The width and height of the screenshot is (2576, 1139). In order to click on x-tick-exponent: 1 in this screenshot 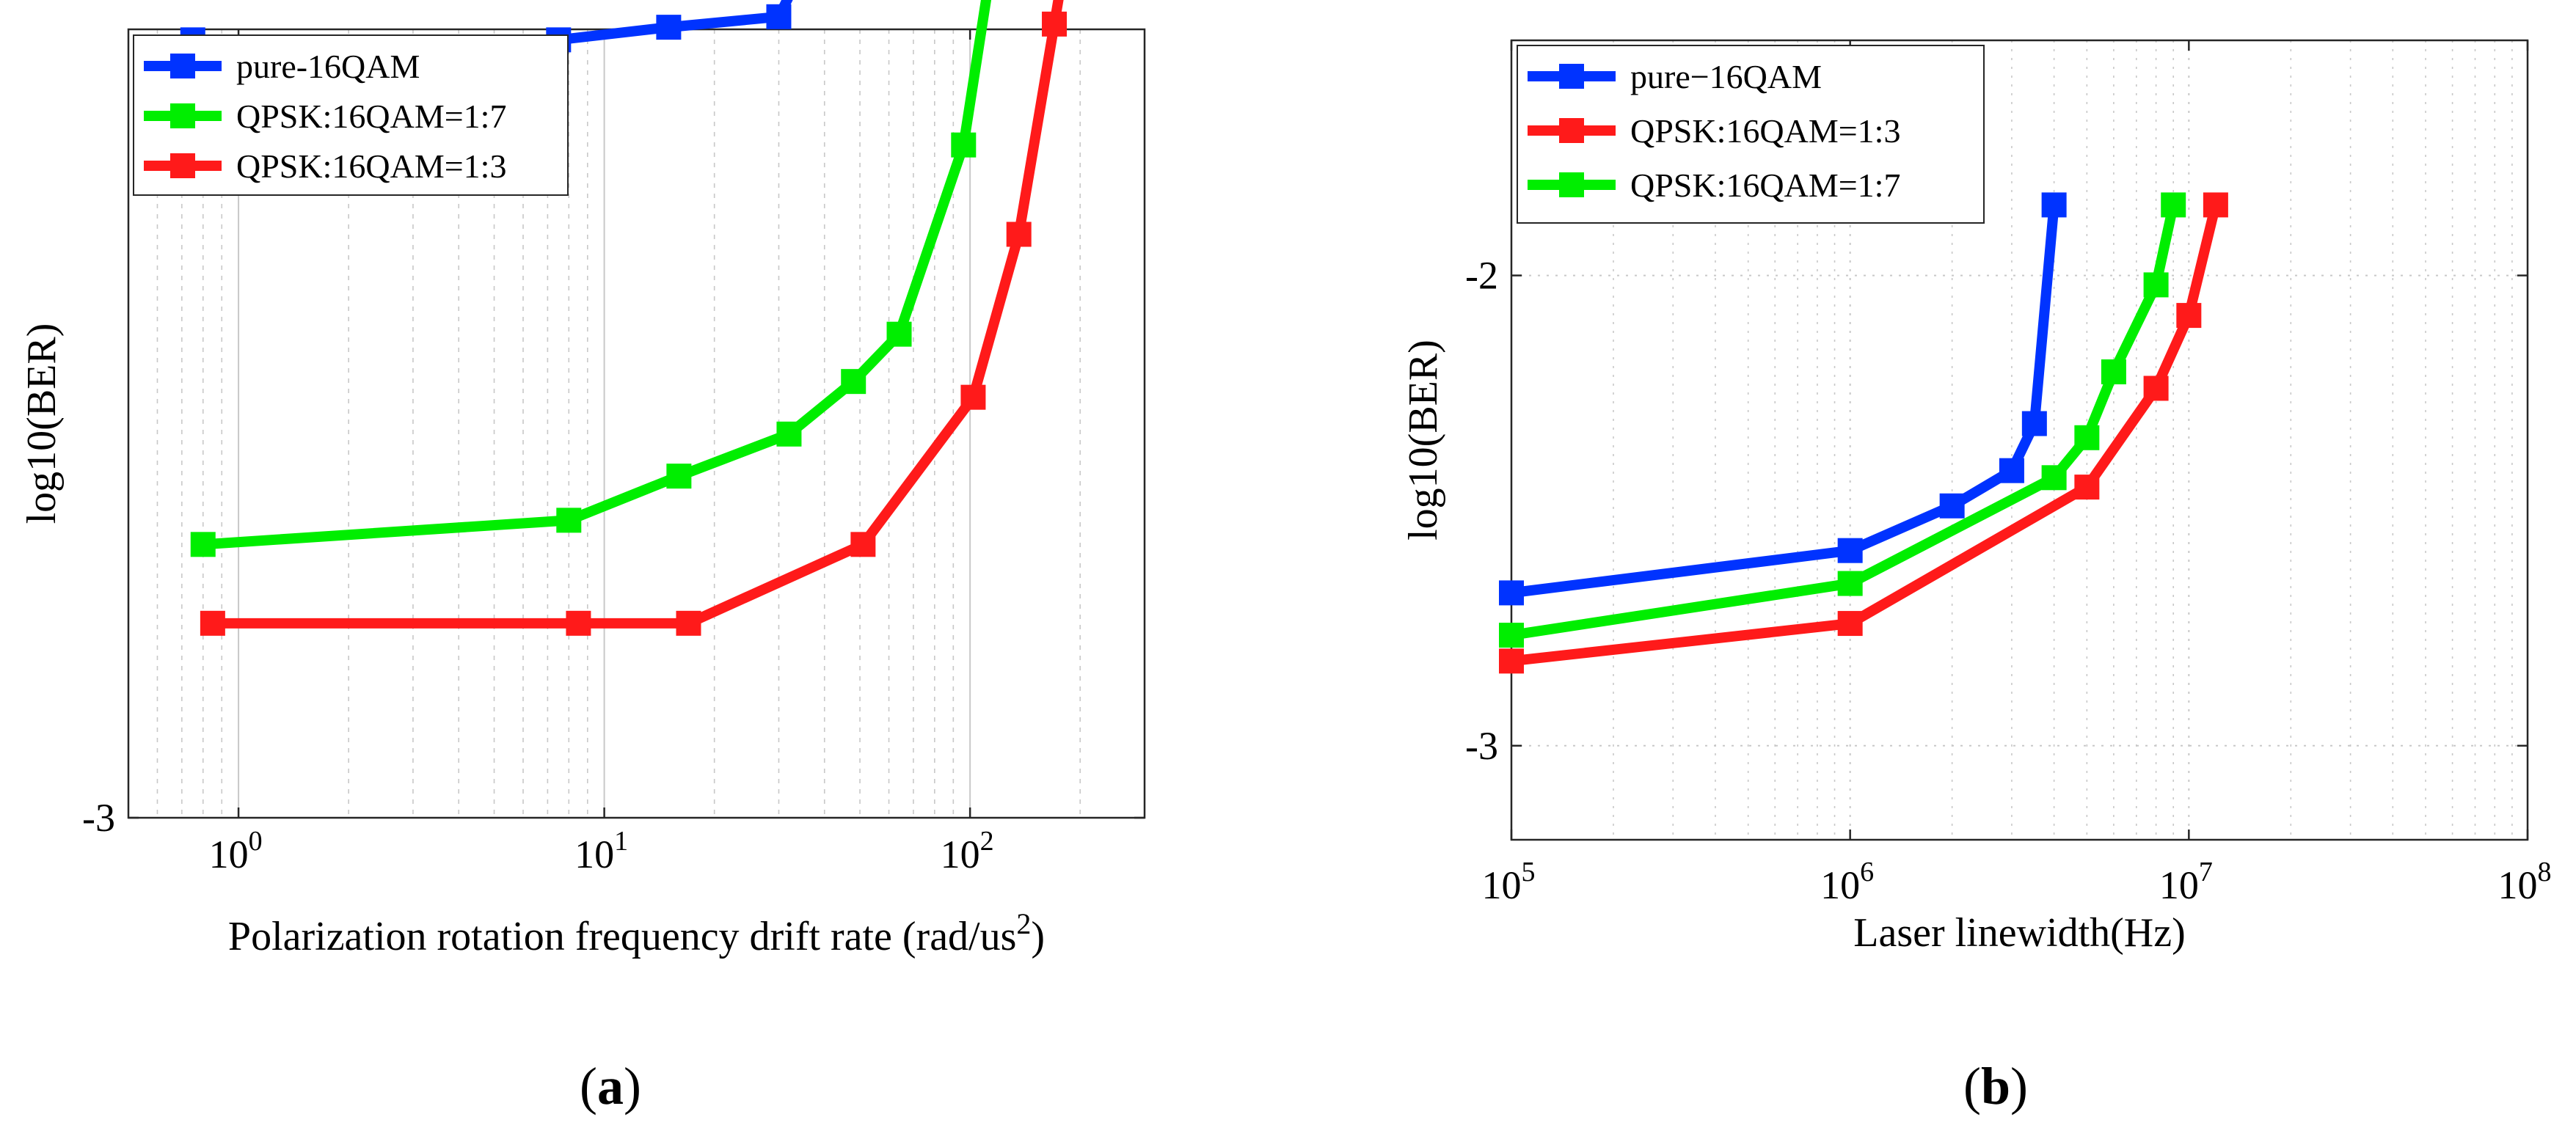, I will do `click(621, 842)`.